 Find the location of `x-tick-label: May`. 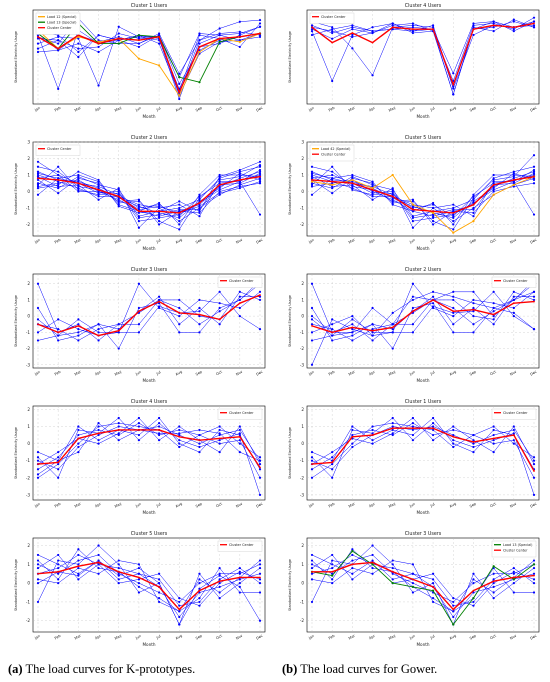

x-tick-label: May is located at coordinates (392, 241).